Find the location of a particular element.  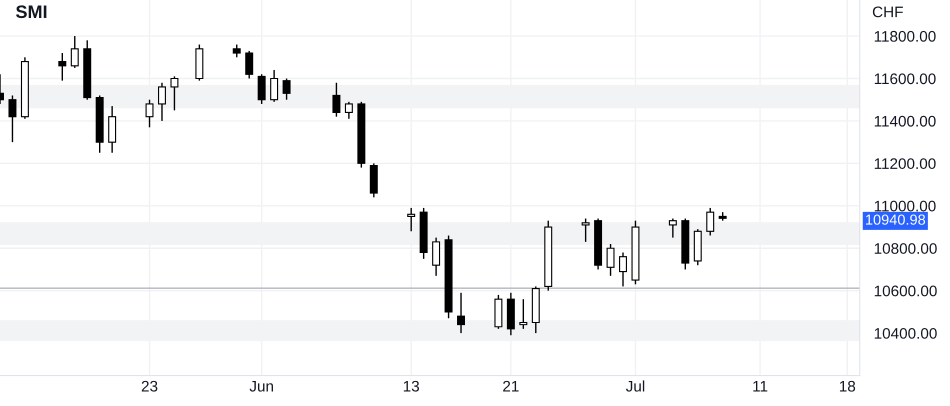

x-tick-label: 23 is located at coordinates (150, 386).